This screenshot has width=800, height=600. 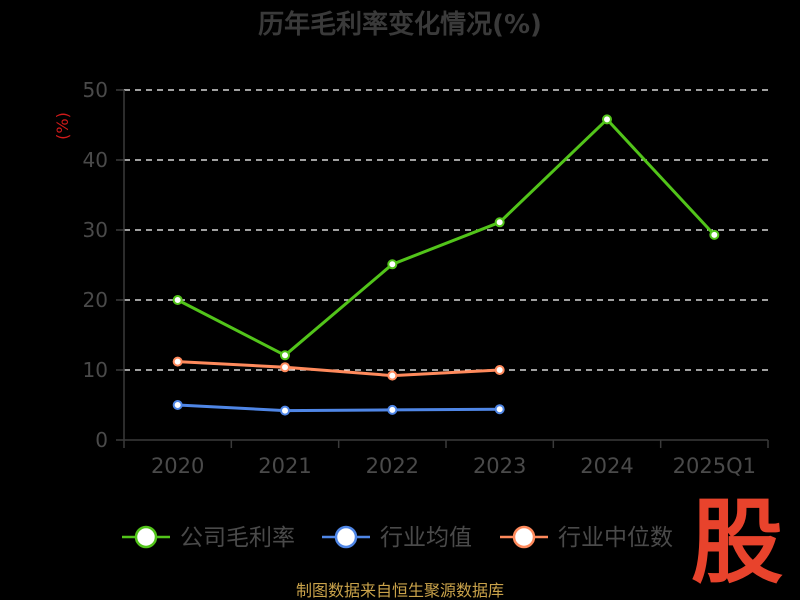 What do you see at coordinates (95, 90) in the screenshot?
I see `y-tick-label: 50` at bounding box center [95, 90].